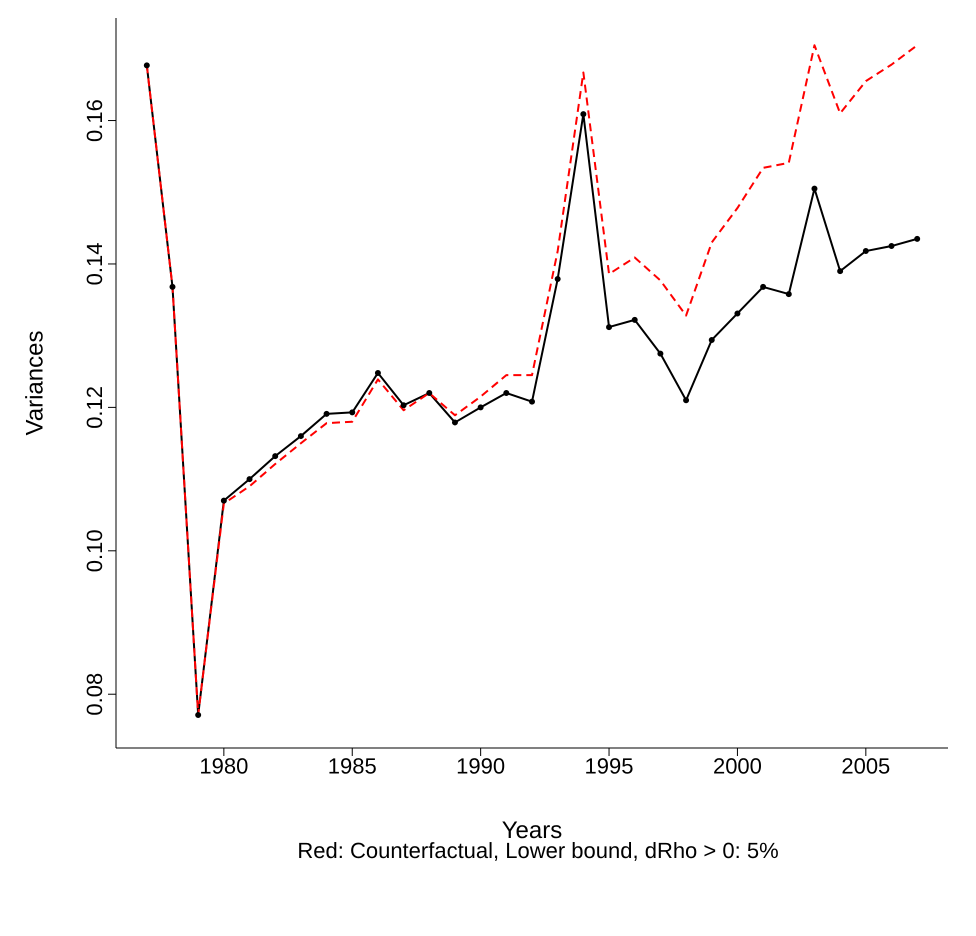 Image resolution: width=976 pixels, height=936 pixels. I want to click on y-tick-label: 0.08, so click(94, 694).